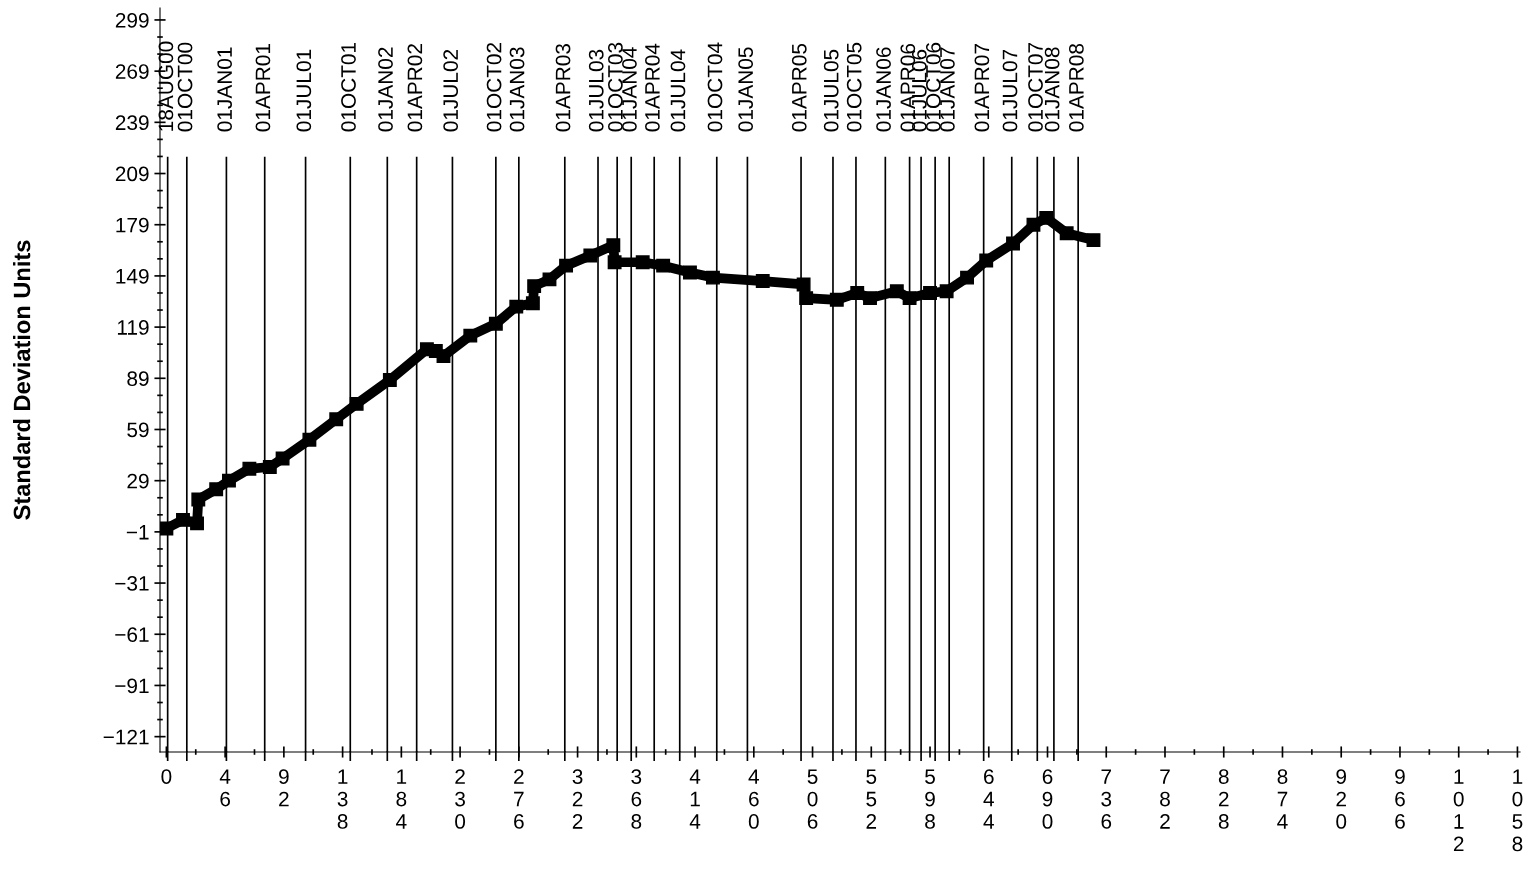  I want to click on x-tick-label: 1 8 4, so click(401, 799).